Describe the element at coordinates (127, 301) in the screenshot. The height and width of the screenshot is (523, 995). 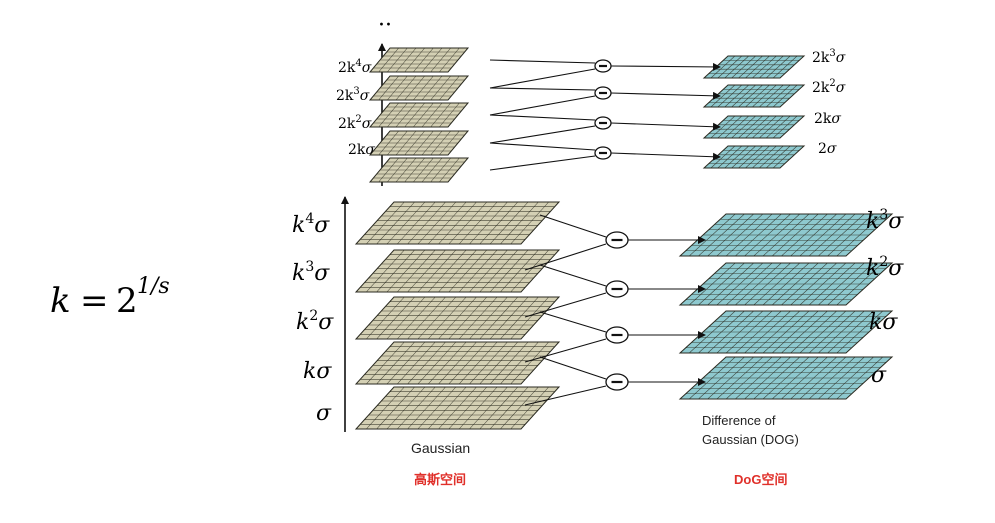
I see `formula-base: 2` at that location.